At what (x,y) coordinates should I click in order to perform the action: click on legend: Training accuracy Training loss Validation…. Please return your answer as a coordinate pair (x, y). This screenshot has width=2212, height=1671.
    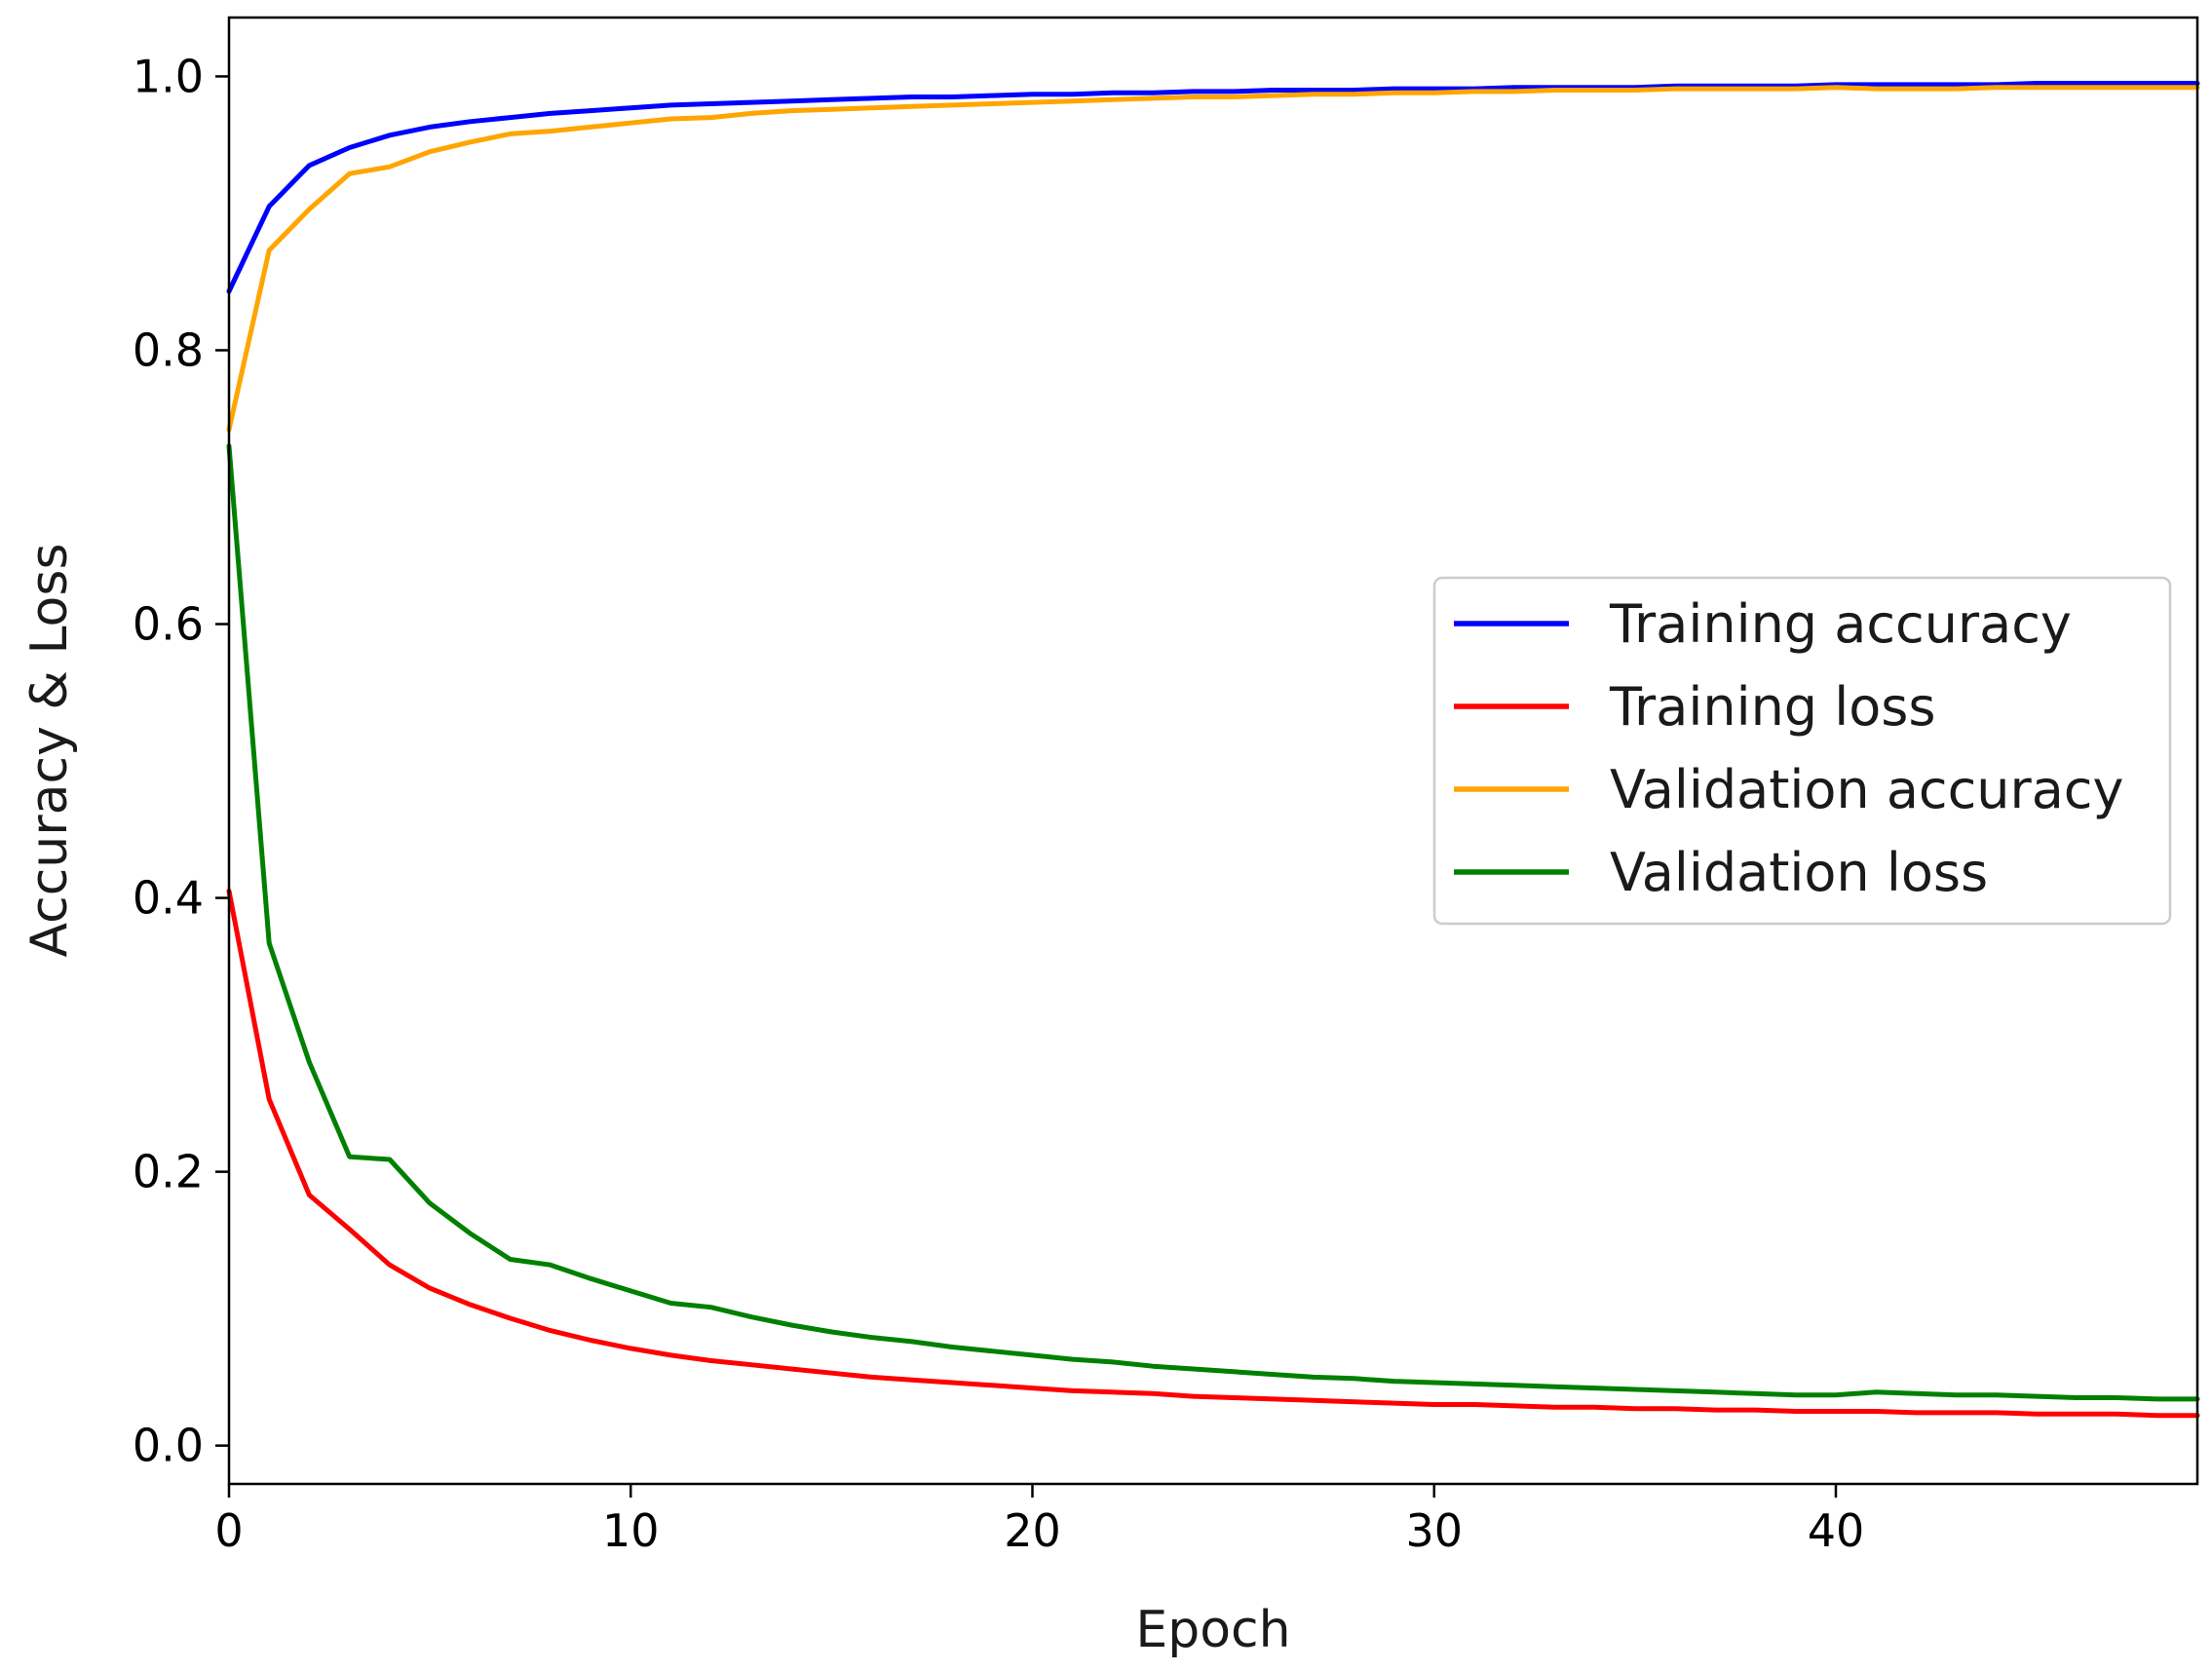
    Looking at the image, I should click on (1802, 751).